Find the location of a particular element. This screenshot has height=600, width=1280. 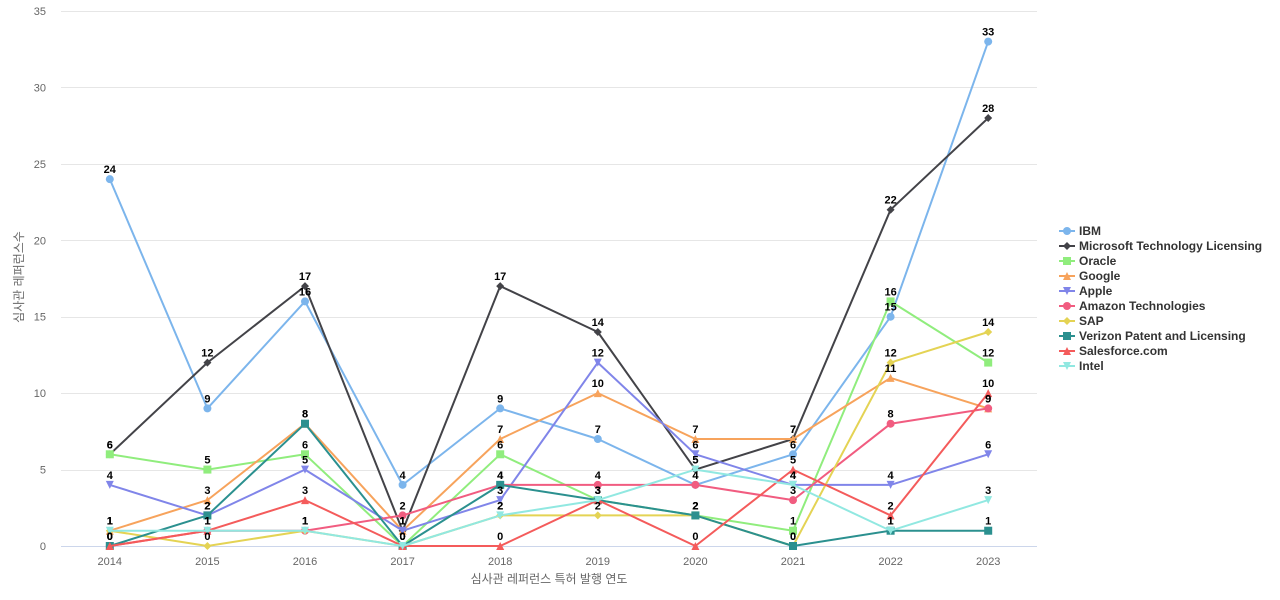

y-tick-label: 0 is located at coordinates (43, 547).